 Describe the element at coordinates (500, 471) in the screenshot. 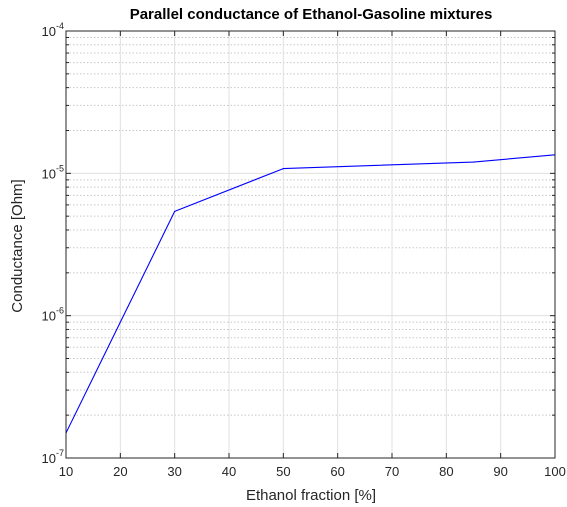

I see `x-tick-label: 90` at that location.